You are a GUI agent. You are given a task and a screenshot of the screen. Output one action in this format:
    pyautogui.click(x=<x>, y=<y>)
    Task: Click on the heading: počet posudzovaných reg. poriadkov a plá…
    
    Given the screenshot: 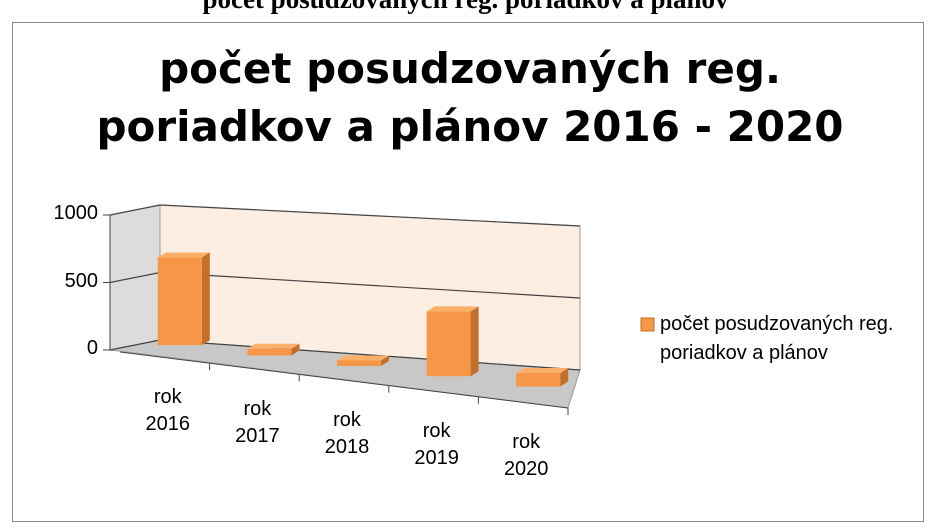 What is the action you would take?
    pyautogui.click(x=465, y=7)
    